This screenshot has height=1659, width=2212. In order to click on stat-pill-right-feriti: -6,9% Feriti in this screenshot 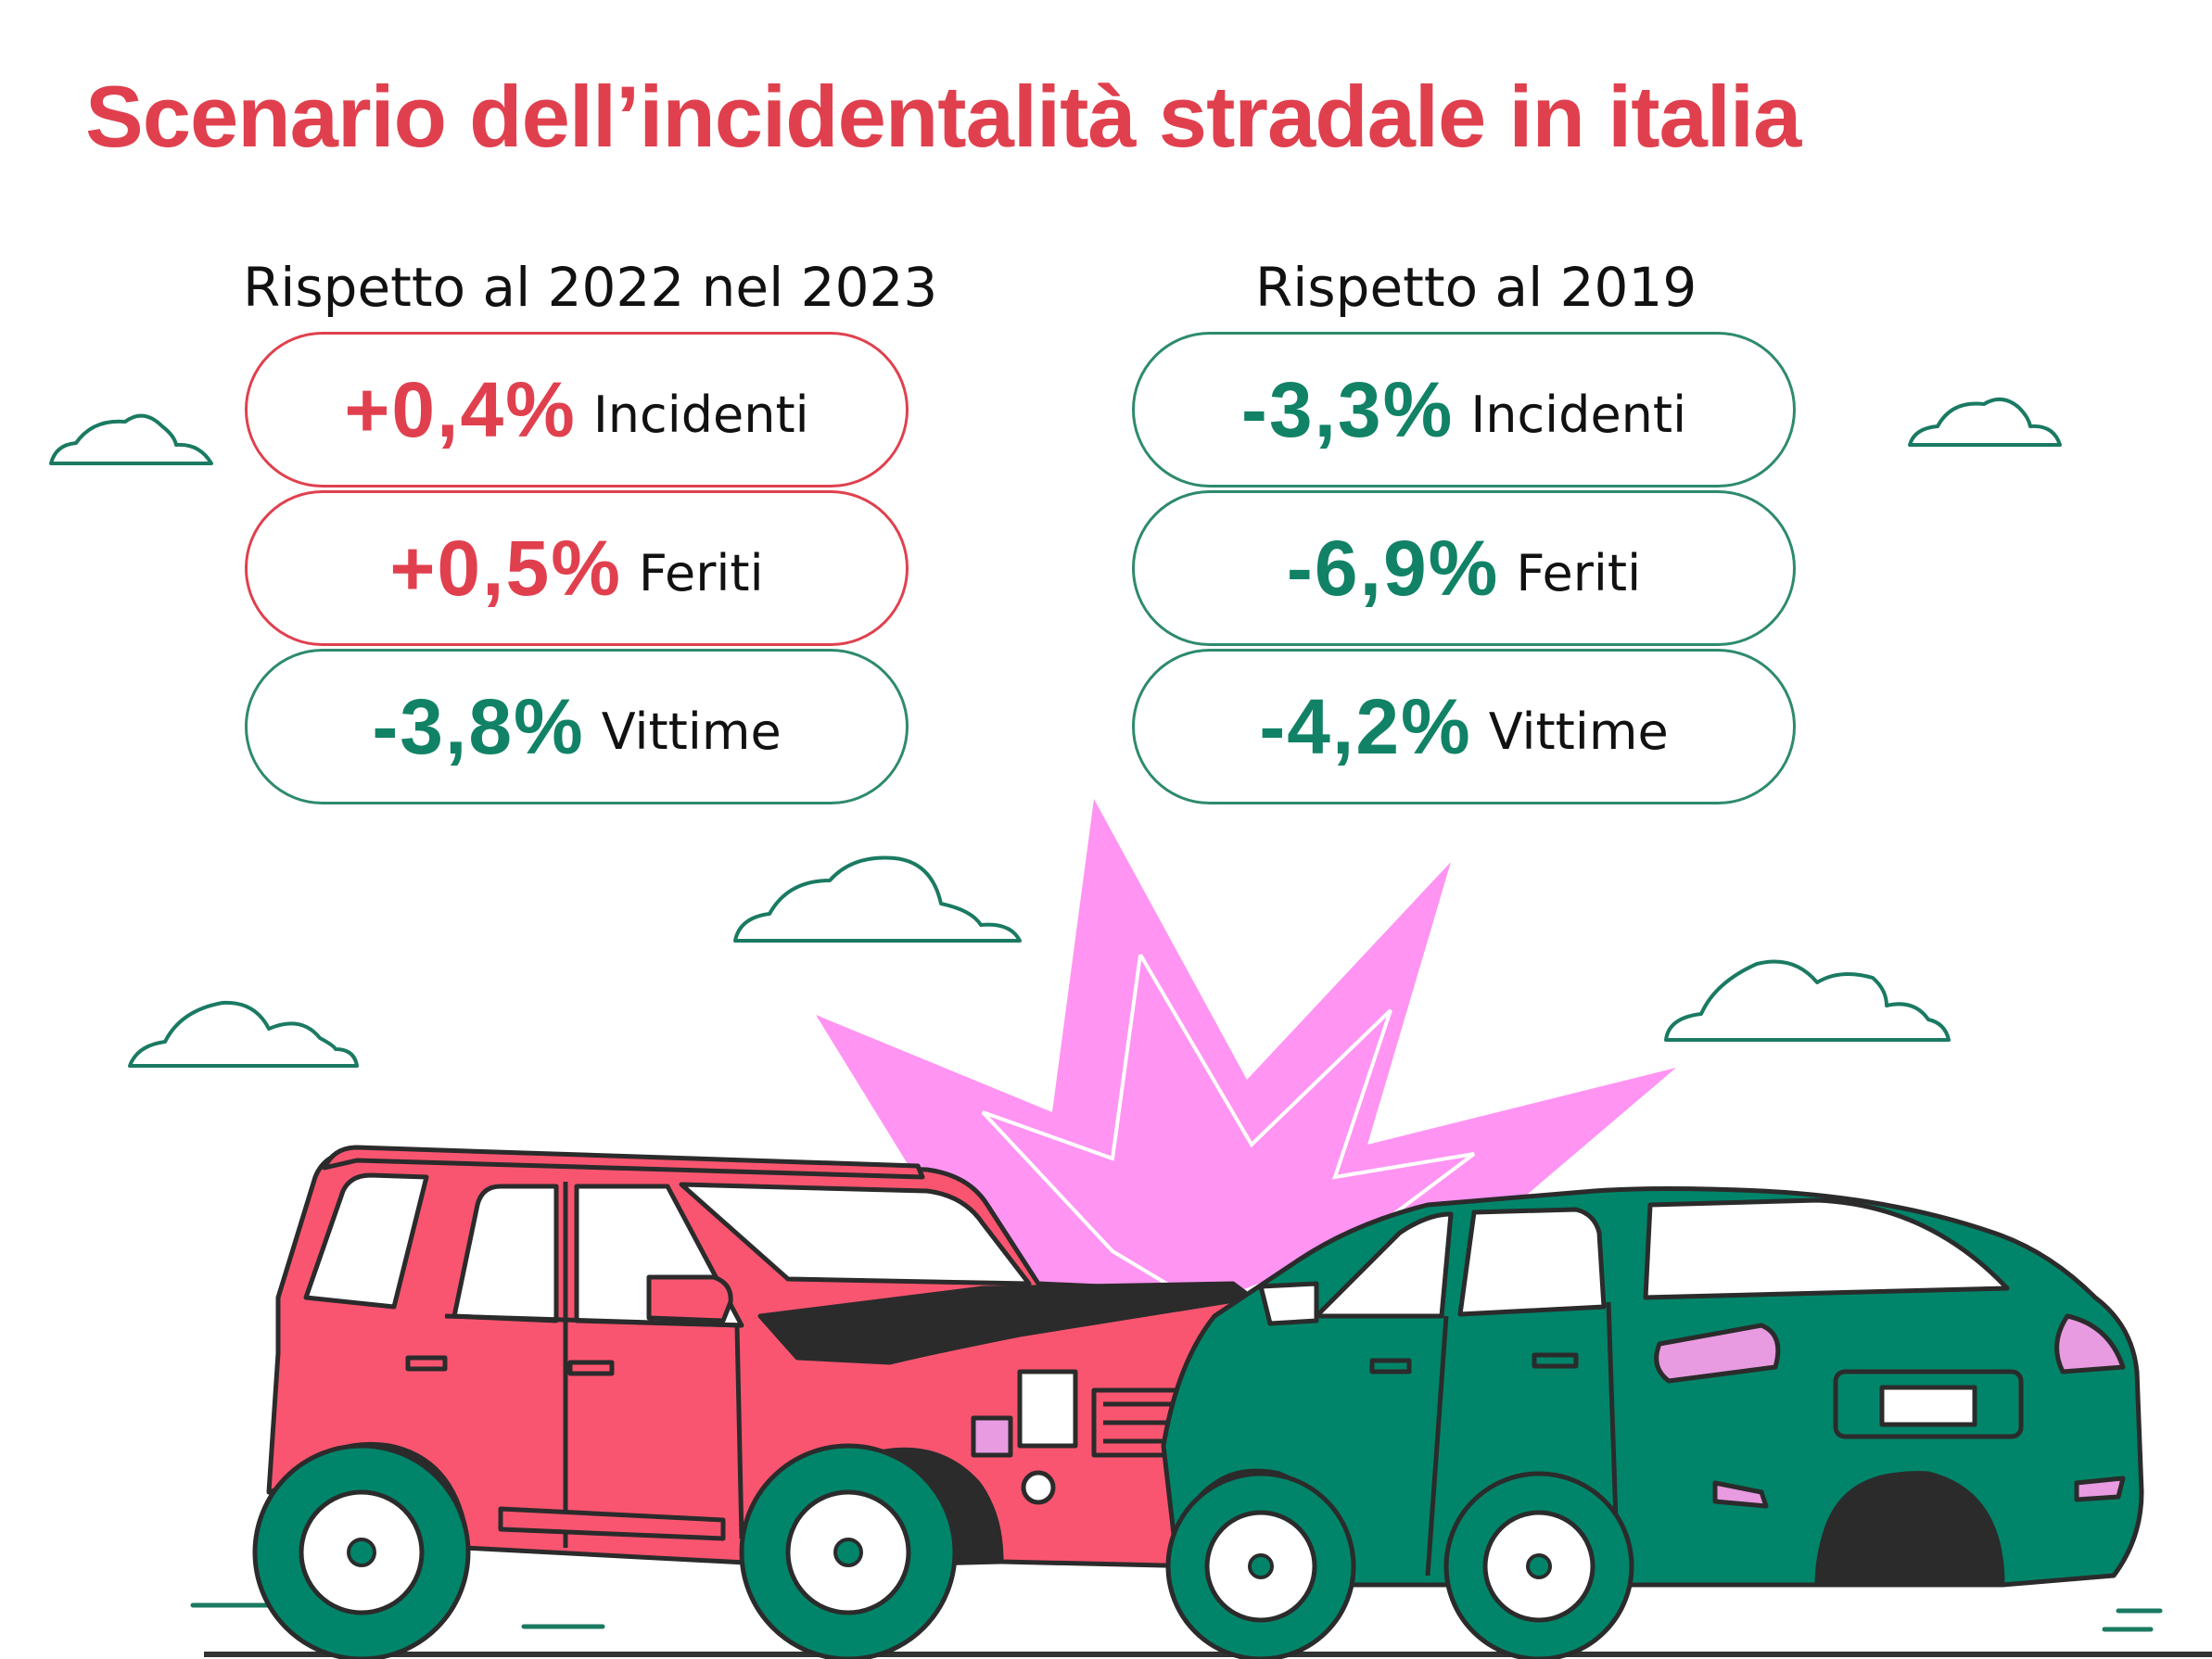, I will do `click(1464, 568)`.